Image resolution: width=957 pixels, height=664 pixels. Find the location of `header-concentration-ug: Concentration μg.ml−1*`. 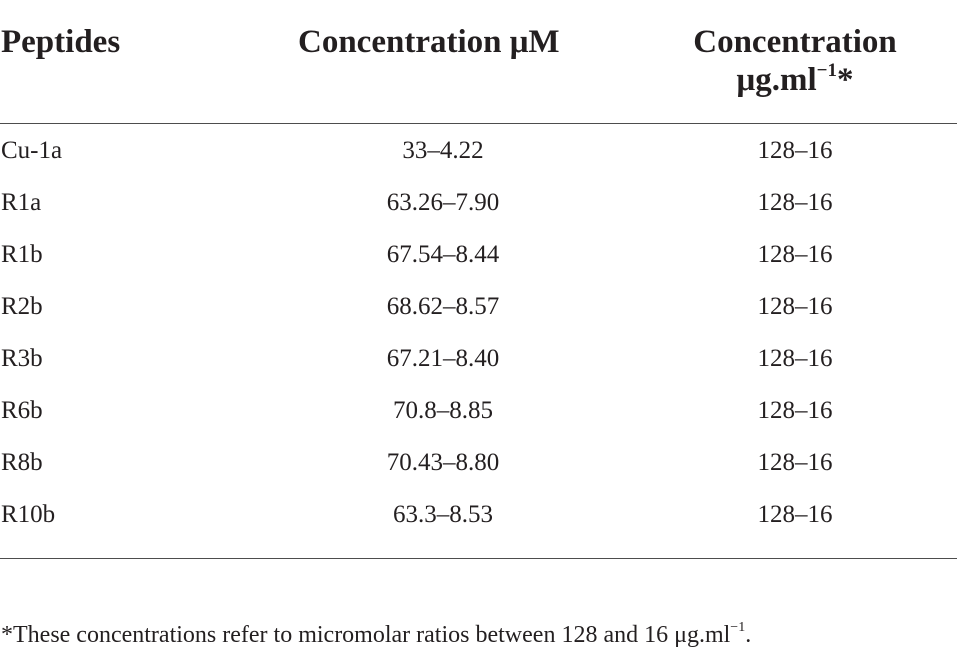

header-concentration-ug: Concentration μg.ml−1* is located at coordinates (795, 61).